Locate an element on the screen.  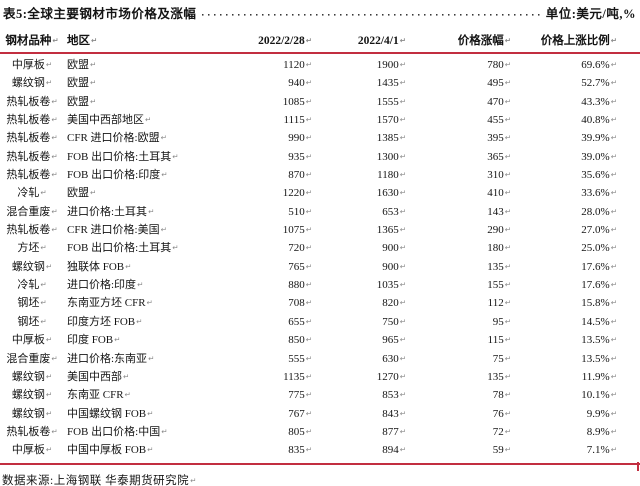
cell-text: 935 is located at coordinates (296, 156).